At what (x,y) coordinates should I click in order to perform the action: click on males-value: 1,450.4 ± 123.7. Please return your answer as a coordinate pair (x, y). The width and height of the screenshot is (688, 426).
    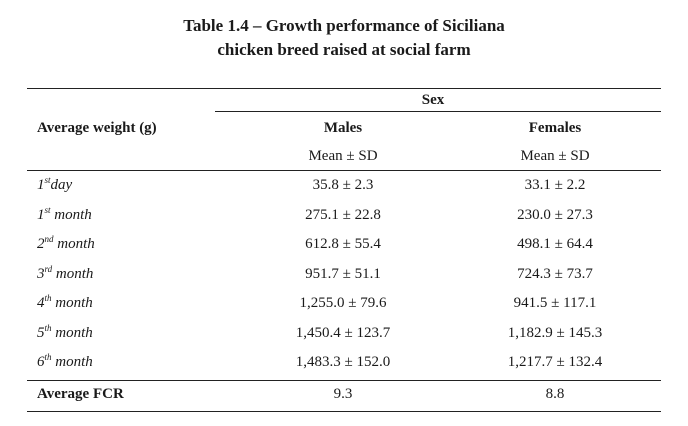
    Looking at the image, I should click on (343, 333).